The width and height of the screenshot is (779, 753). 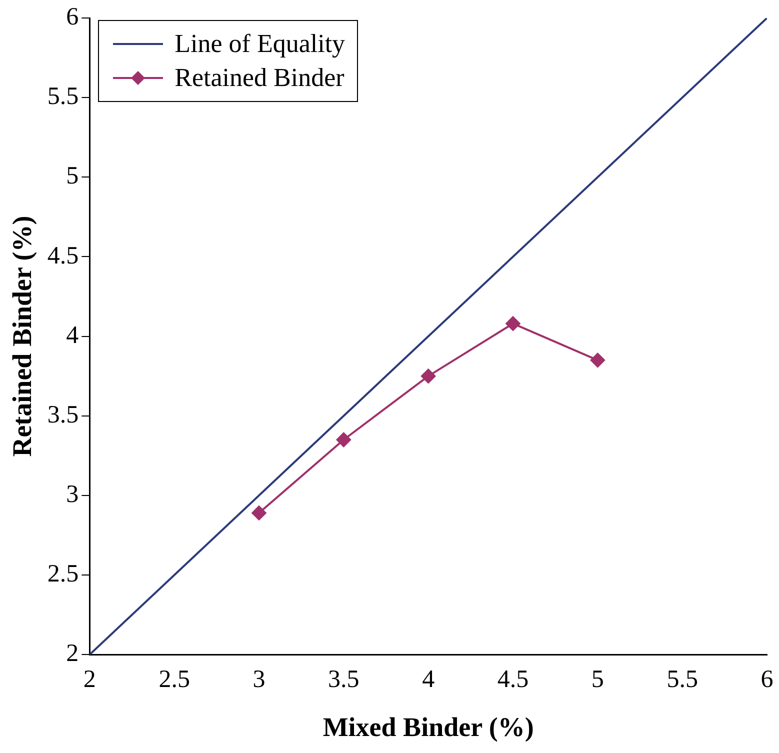 I want to click on y-axis-title: Retained Binder (%), so click(x=22, y=336).